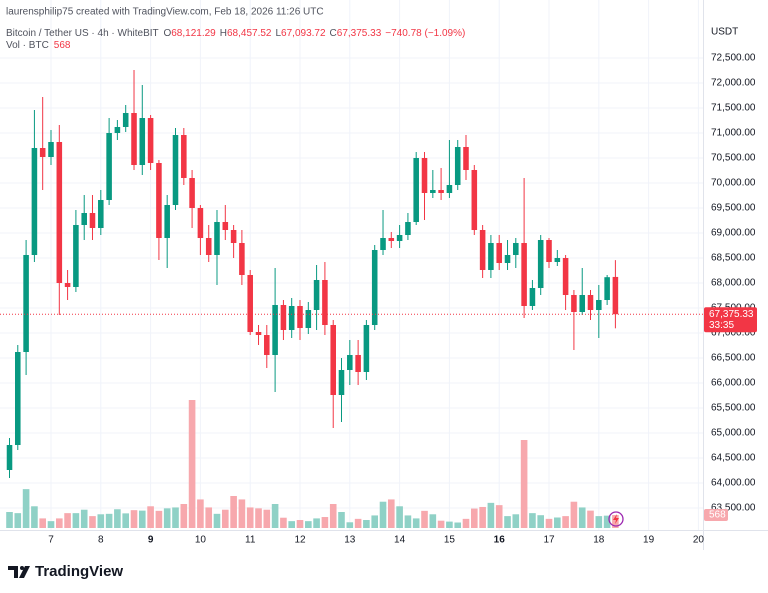  I want to click on legend-key: C, so click(333, 33).